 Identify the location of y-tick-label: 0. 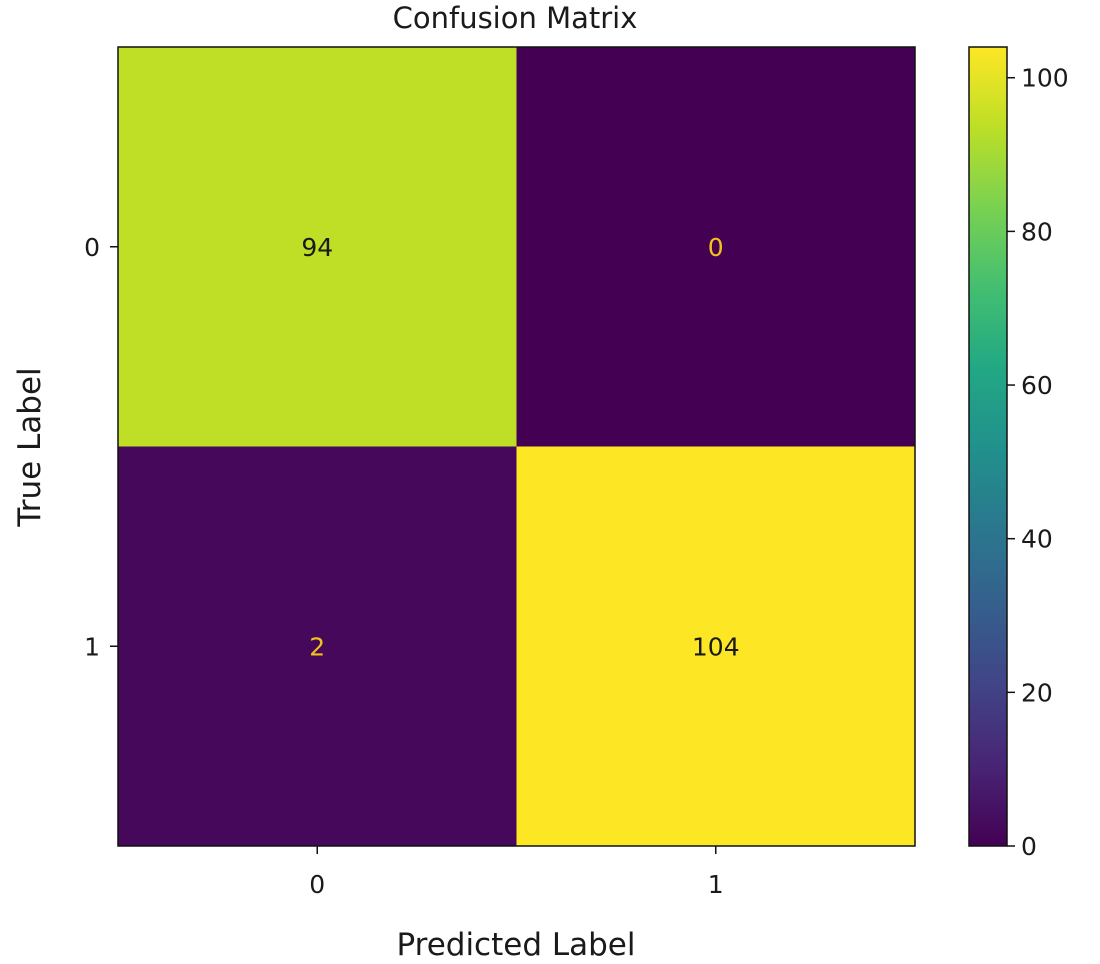
(92, 247).